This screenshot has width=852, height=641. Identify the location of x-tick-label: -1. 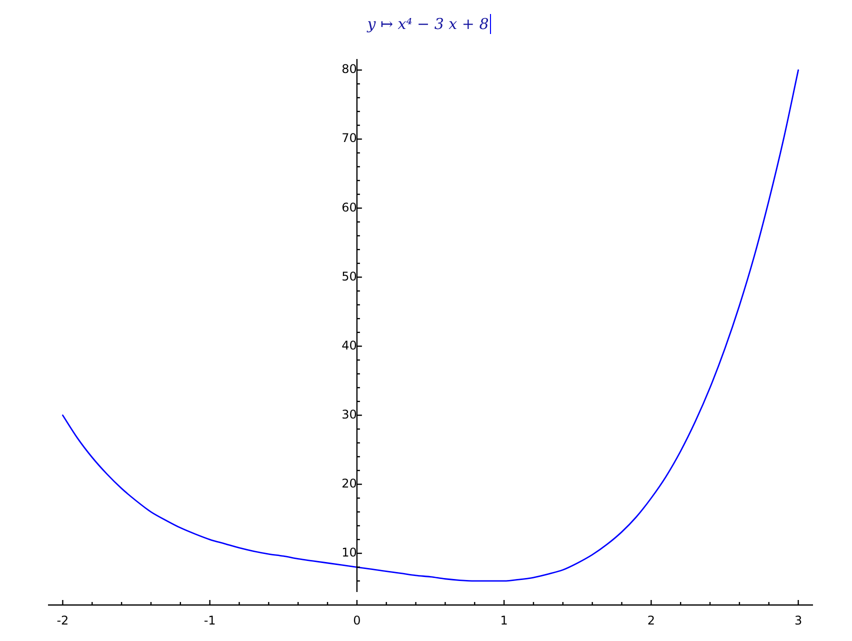
(210, 620).